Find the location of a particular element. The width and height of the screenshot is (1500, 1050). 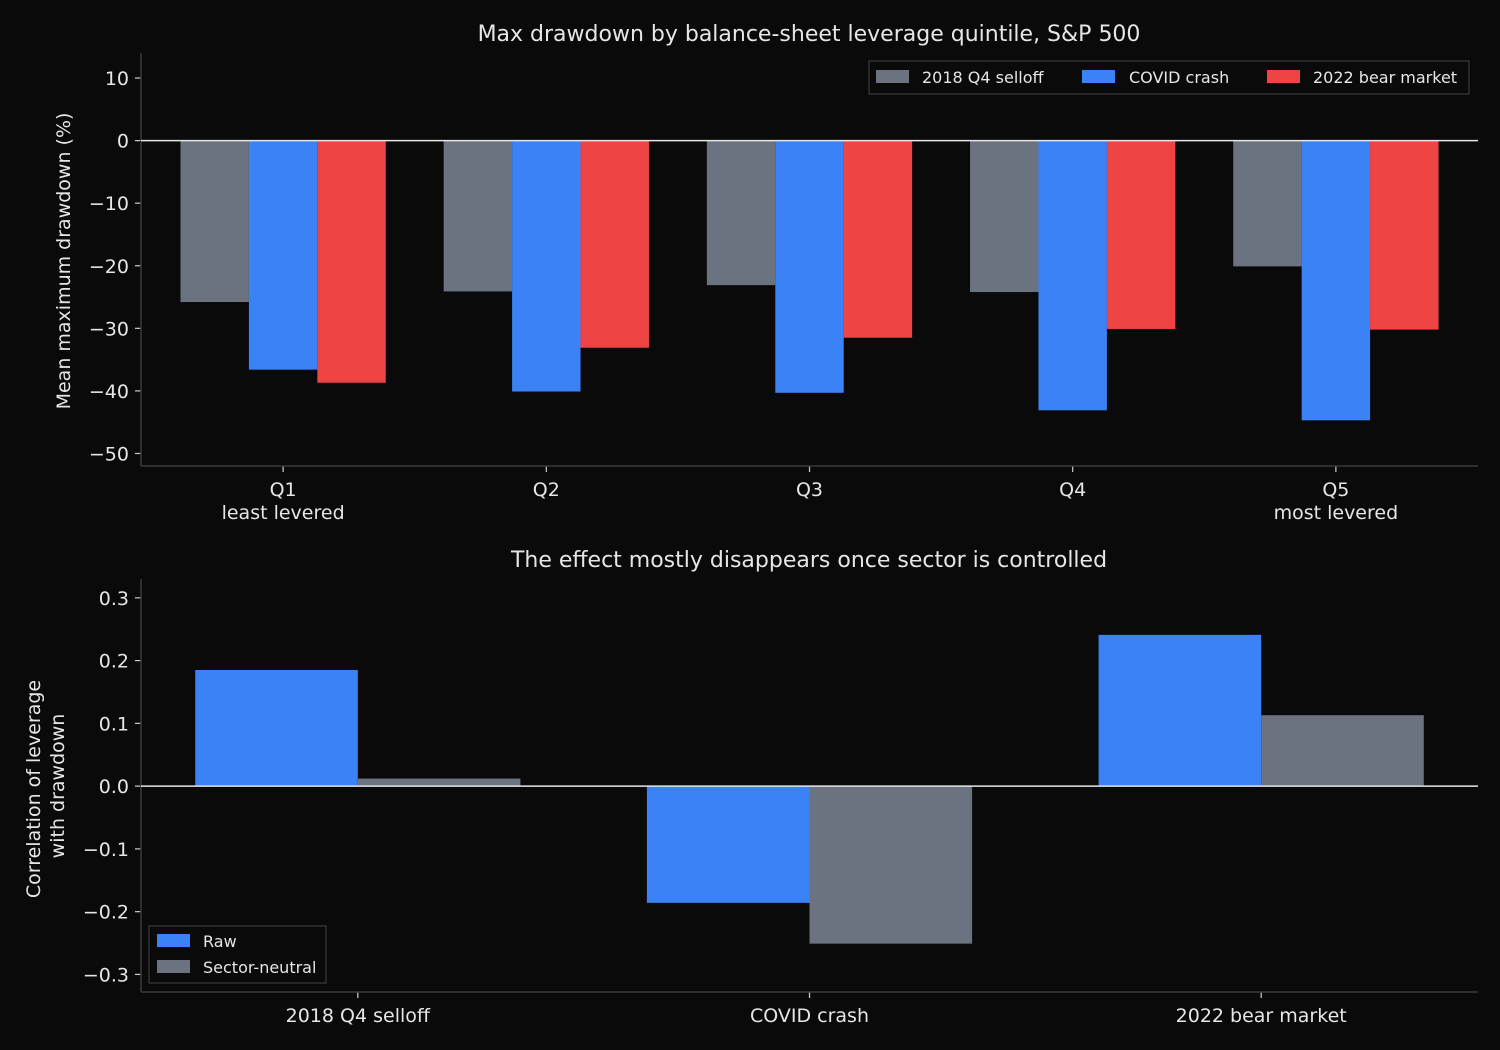

legend-item: Sector-neutral is located at coordinates (236, 967).